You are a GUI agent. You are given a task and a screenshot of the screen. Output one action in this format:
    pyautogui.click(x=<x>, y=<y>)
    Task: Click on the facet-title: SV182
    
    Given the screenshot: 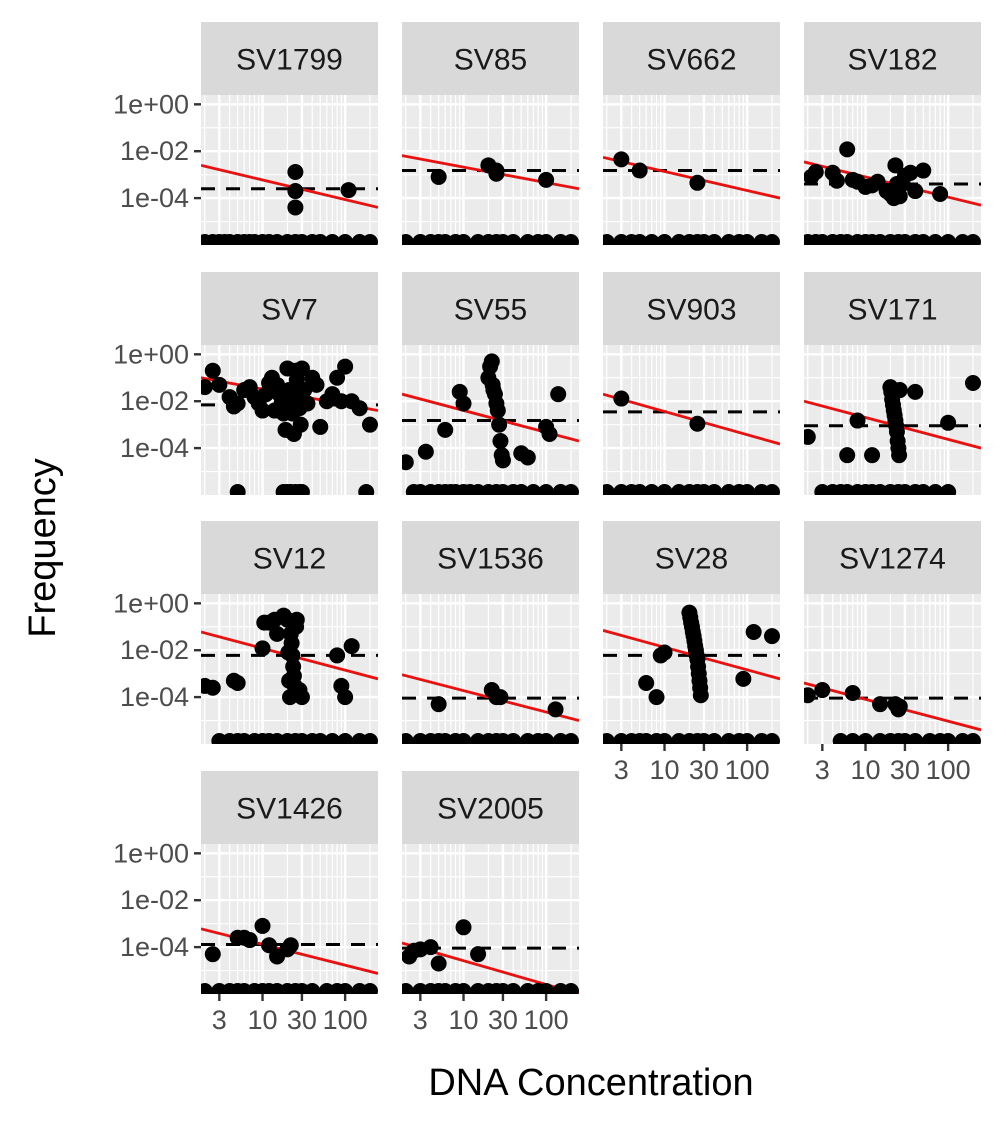 What is the action you would take?
    pyautogui.click(x=892, y=60)
    